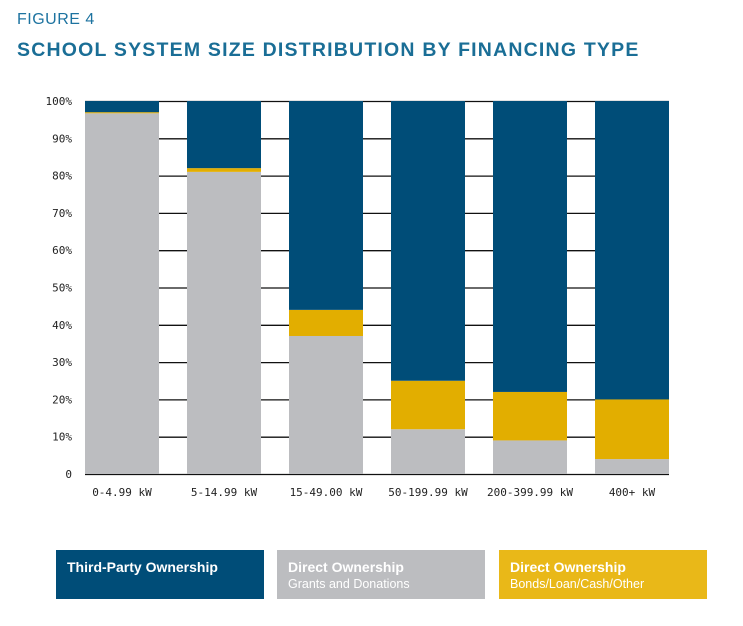 This screenshot has height=626, width=743. Describe the element at coordinates (62, 399) in the screenshot. I see `y-tick-label: 20%` at that location.